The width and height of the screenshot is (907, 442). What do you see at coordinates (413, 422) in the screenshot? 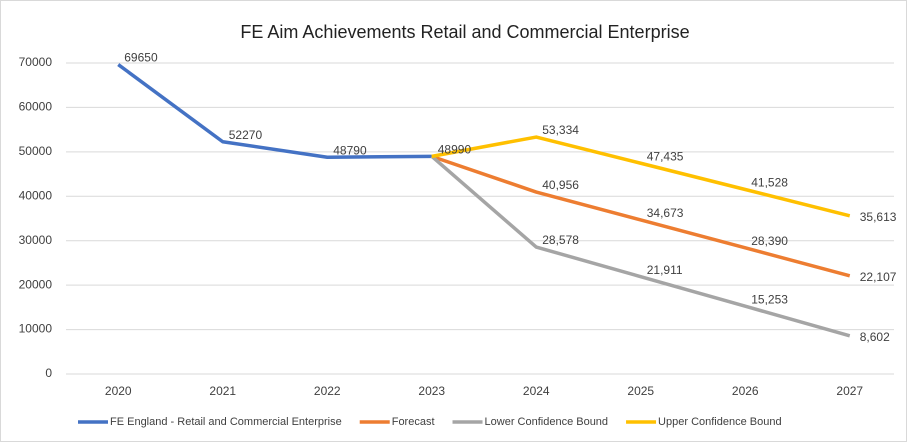
I see `legend-label: Forecast` at bounding box center [413, 422].